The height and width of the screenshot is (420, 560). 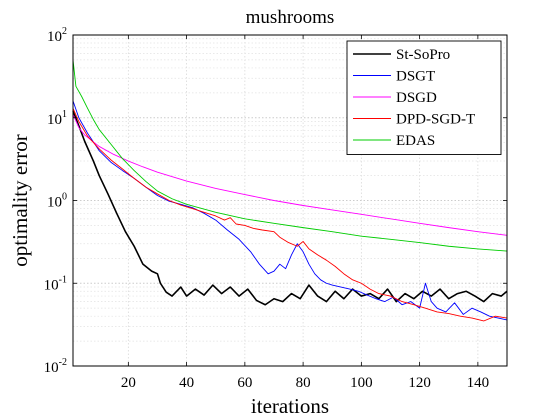 I want to click on y-tick-label: 10⁻¹, so click(x=55, y=283).